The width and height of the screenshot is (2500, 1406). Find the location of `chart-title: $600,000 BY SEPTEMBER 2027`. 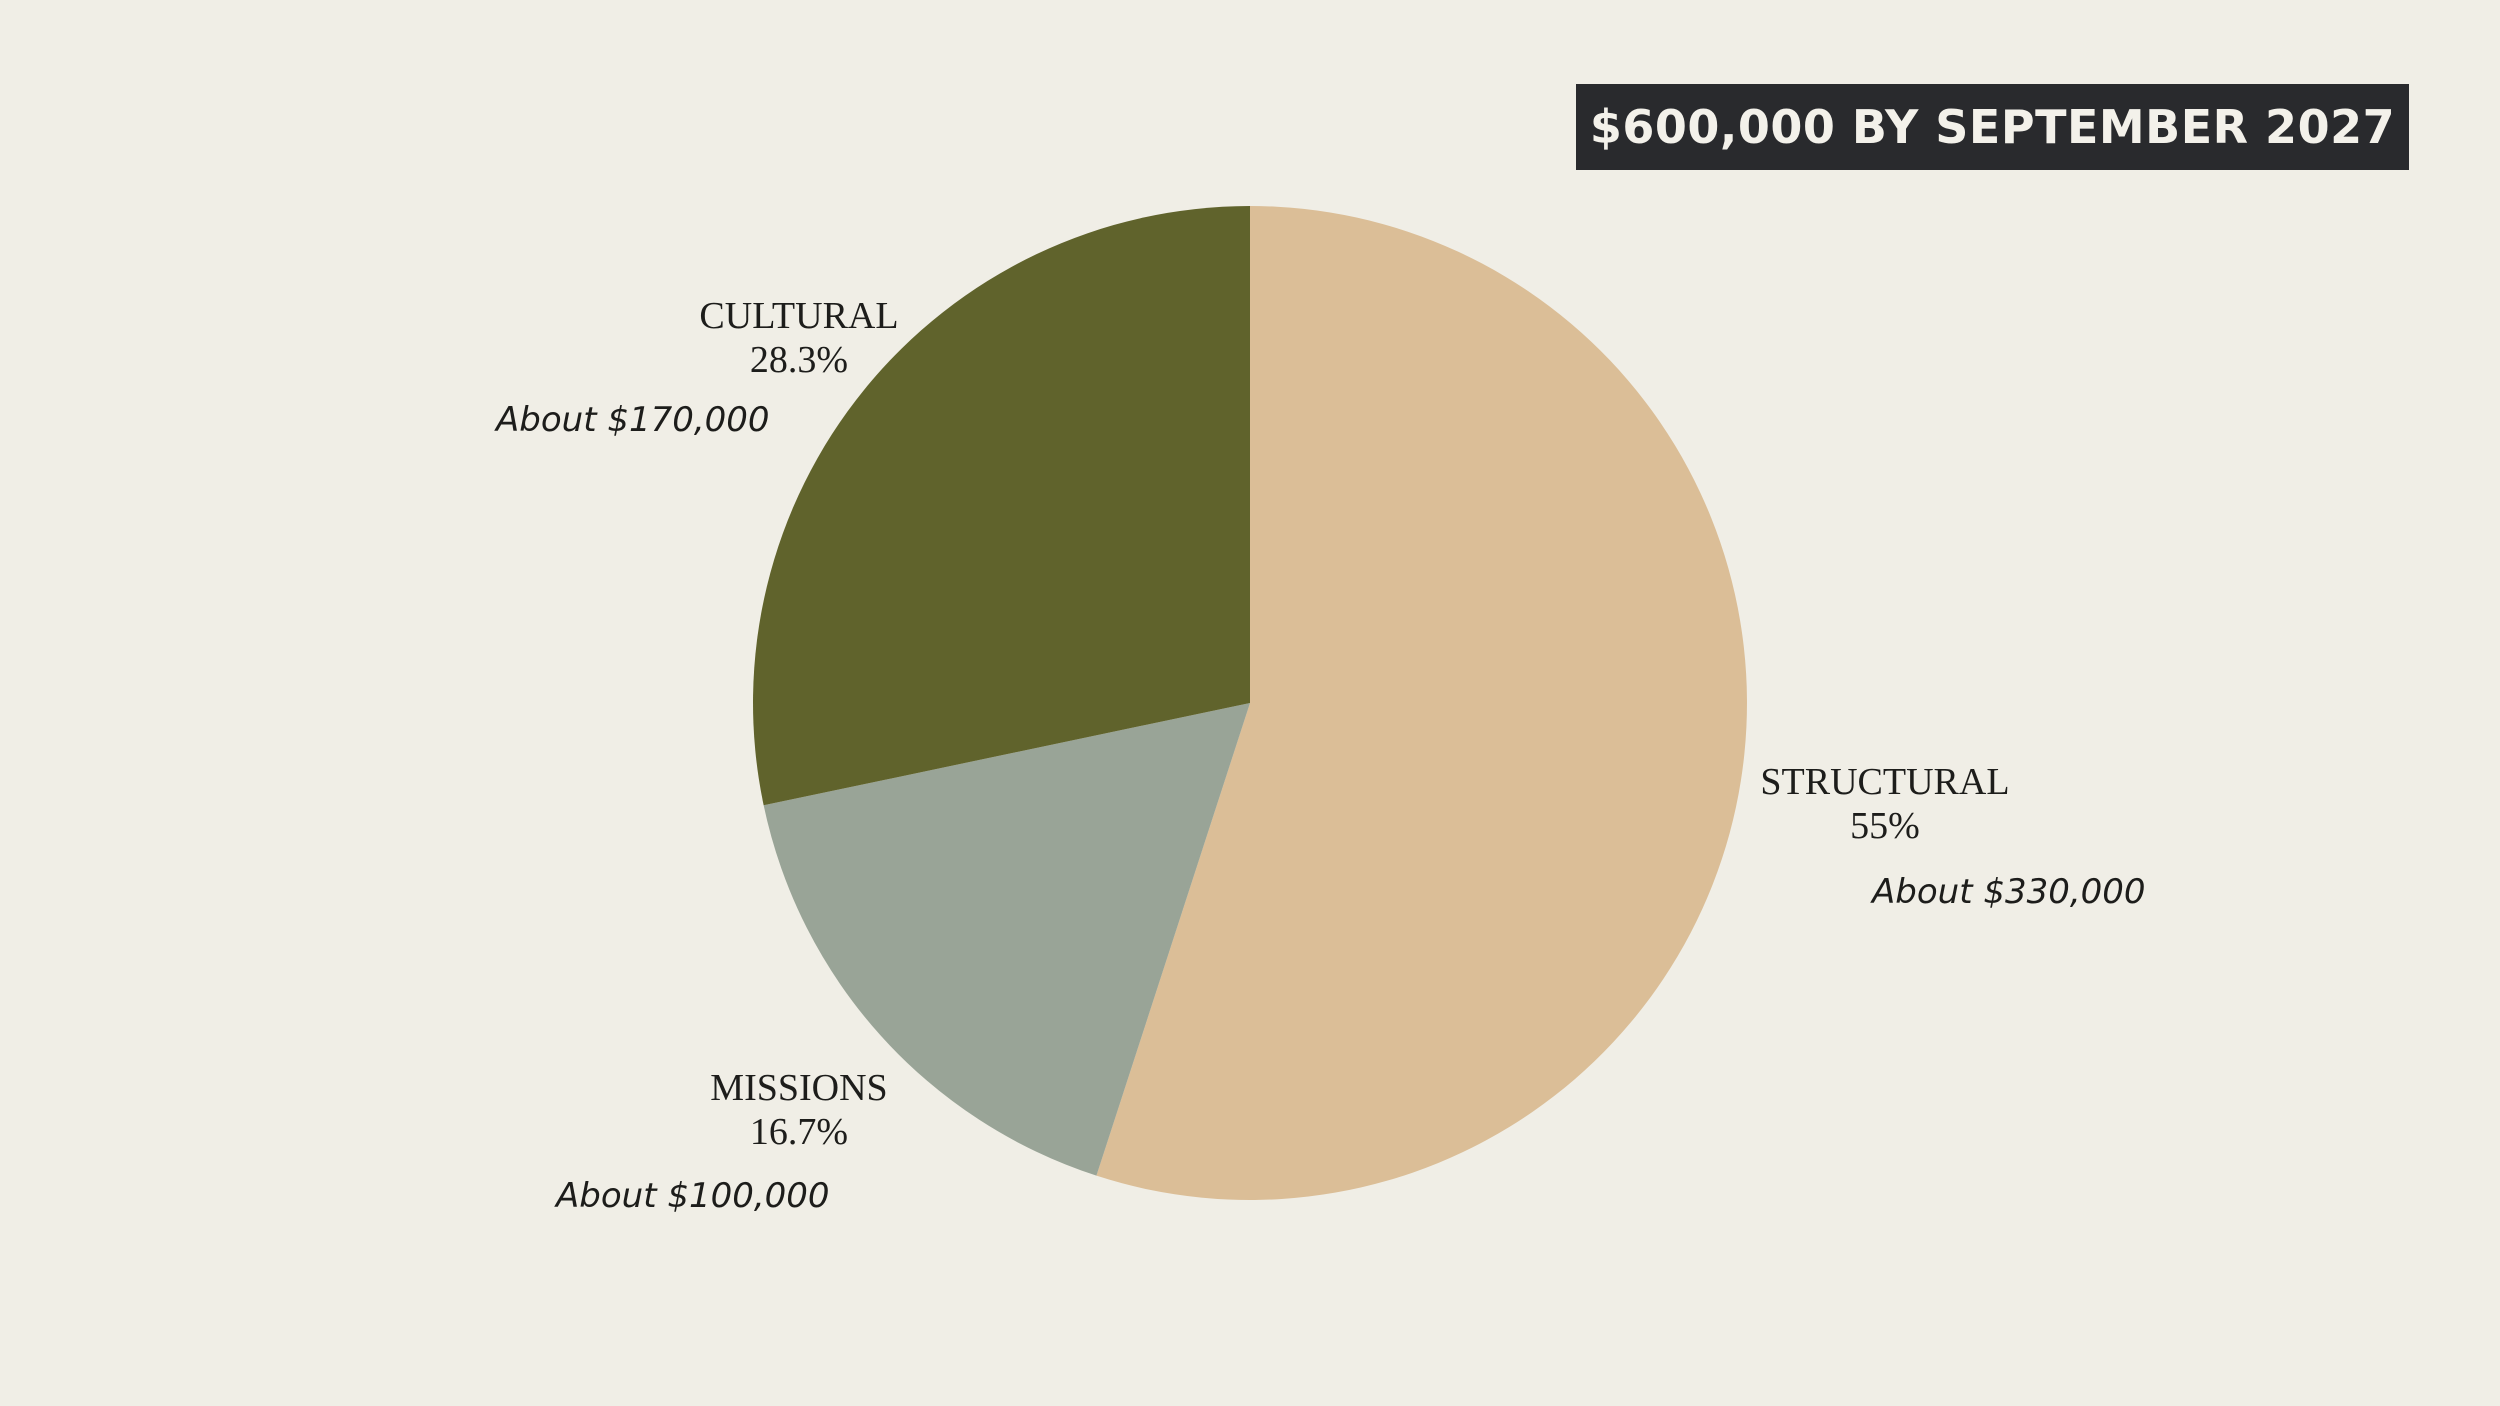

chart-title: $600,000 BY SEPTEMBER 2027 is located at coordinates (1992, 127).